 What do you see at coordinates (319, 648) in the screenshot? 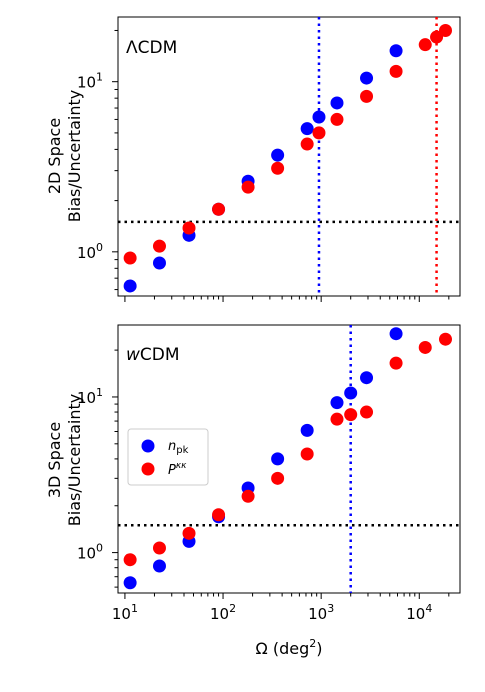
I see `xlabel-end: )` at bounding box center [319, 648].